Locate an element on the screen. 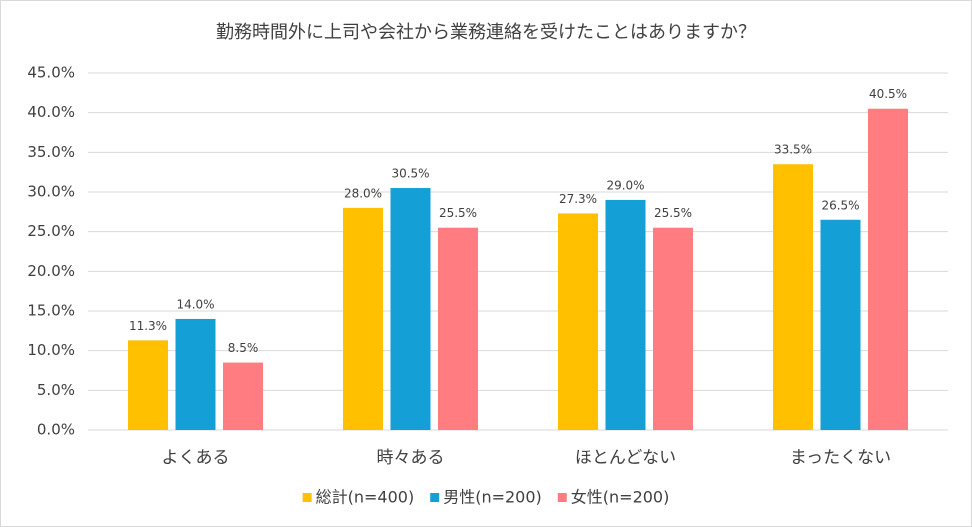  value-label: 14.0% is located at coordinates (195, 304).